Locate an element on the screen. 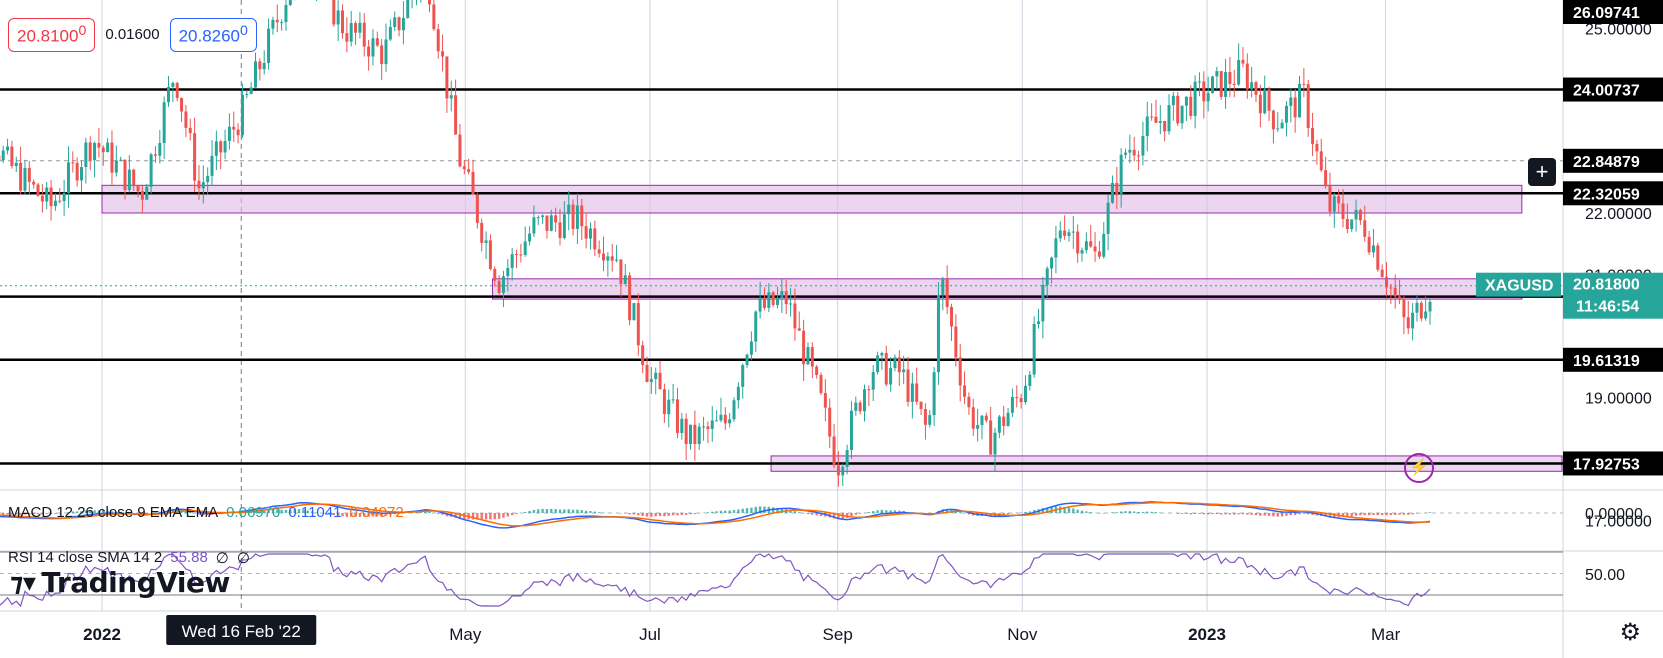 This screenshot has height=658, width=1663. add-alert-plus-icon: + is located at coordinates (1542, 172).